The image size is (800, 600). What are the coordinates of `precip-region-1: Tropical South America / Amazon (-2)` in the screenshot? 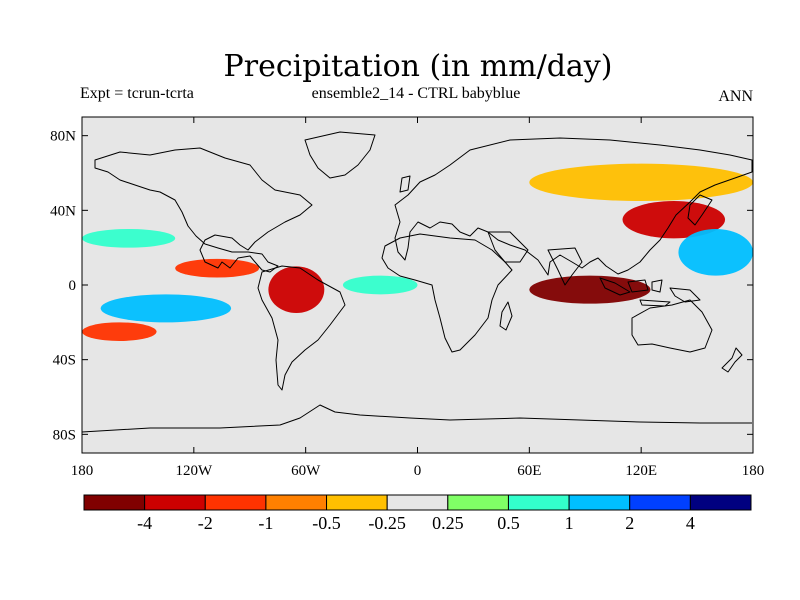 It's located at (296, 289).